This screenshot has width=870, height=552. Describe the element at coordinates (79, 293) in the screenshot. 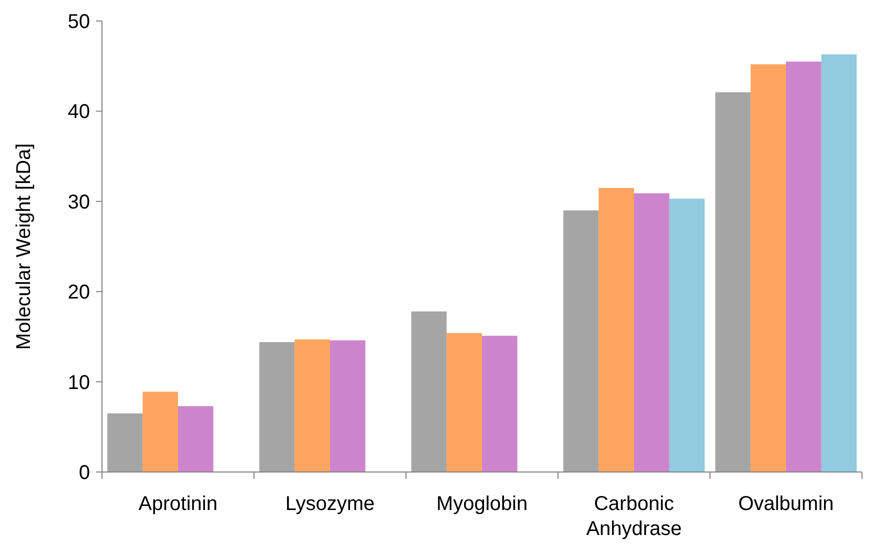

I see `y-tick-label: 20` at that location.